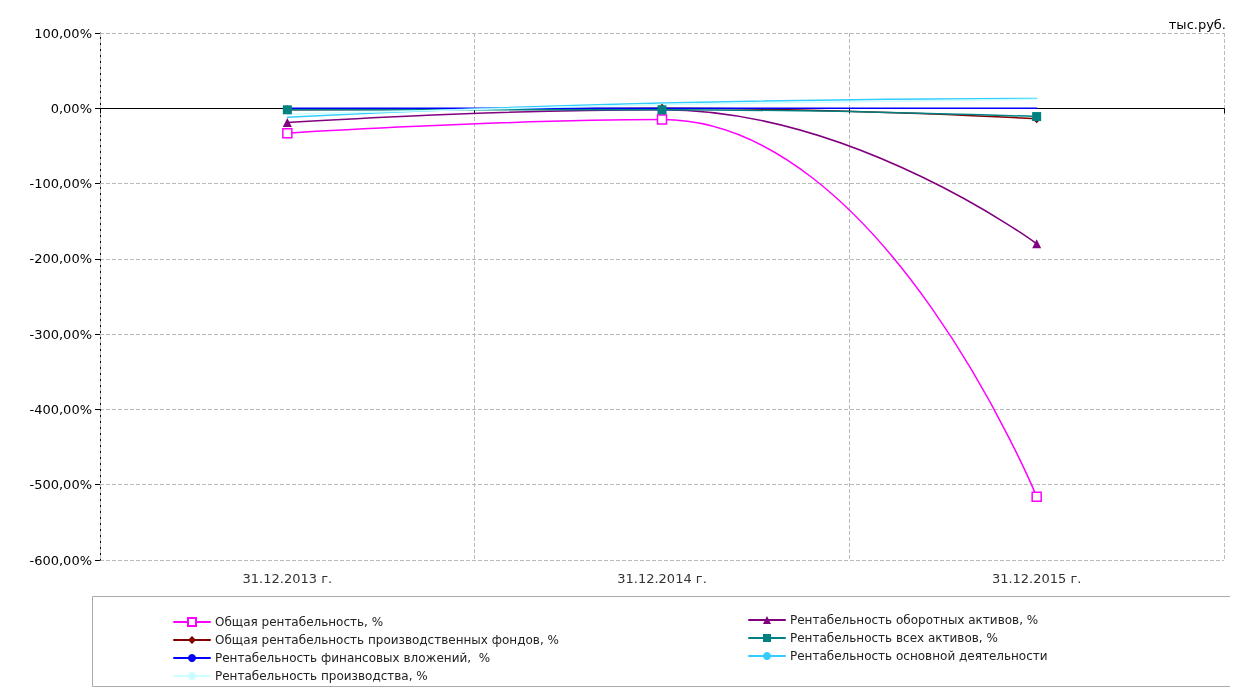 This screenshot has height=697, width=1238. Describe the element at coordinates (60, 259) in the screenshot. I see `y-tick-label: -200,00%` at that location.